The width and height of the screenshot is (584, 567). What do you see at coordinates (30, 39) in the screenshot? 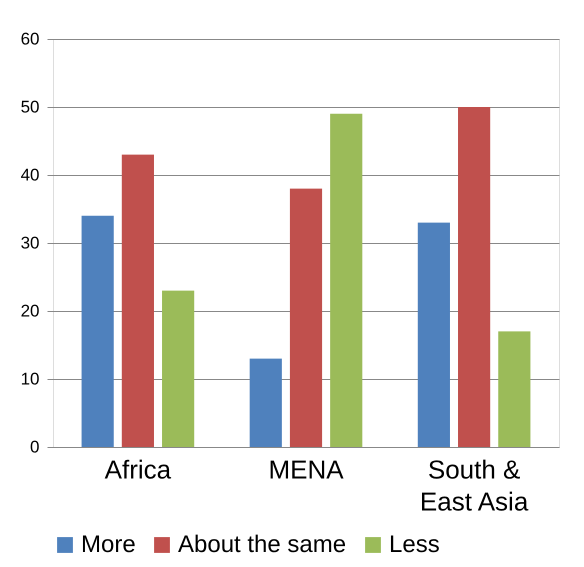
I see `y-tick-label: 60` at bounding box center [30, 39].